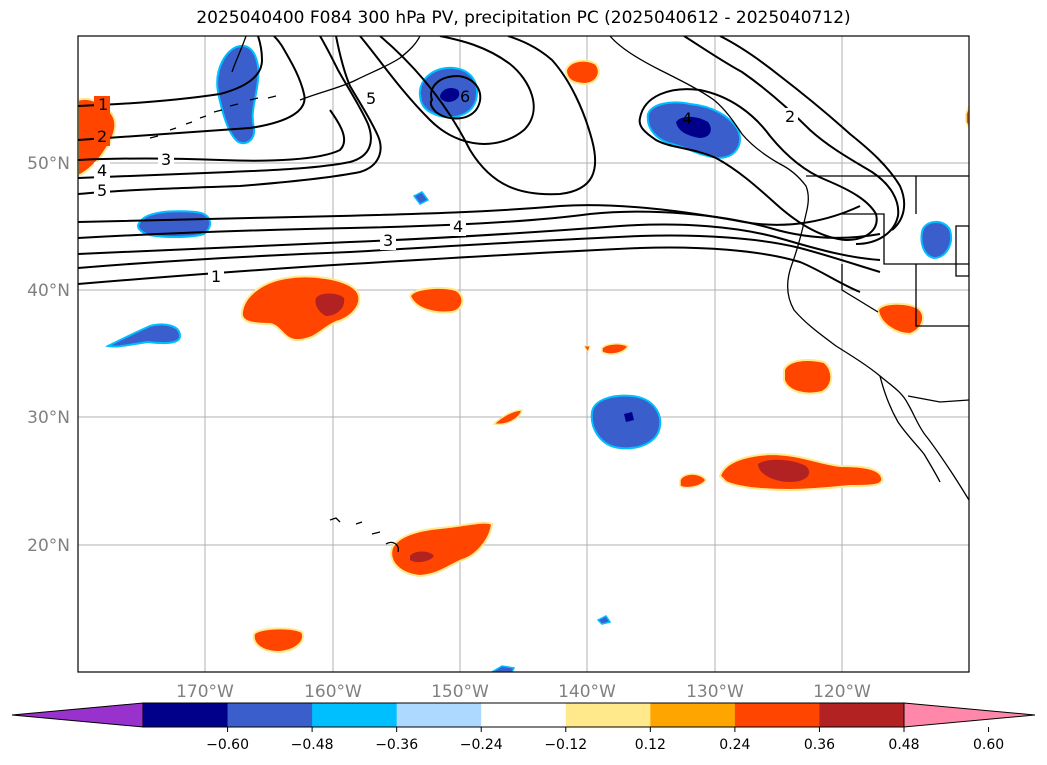 The image size is (1047, 765). What do you see at coordinates (629, 417) in the screenshot?
I see `neg-blob-central-core` at bounding box center [629, 417].